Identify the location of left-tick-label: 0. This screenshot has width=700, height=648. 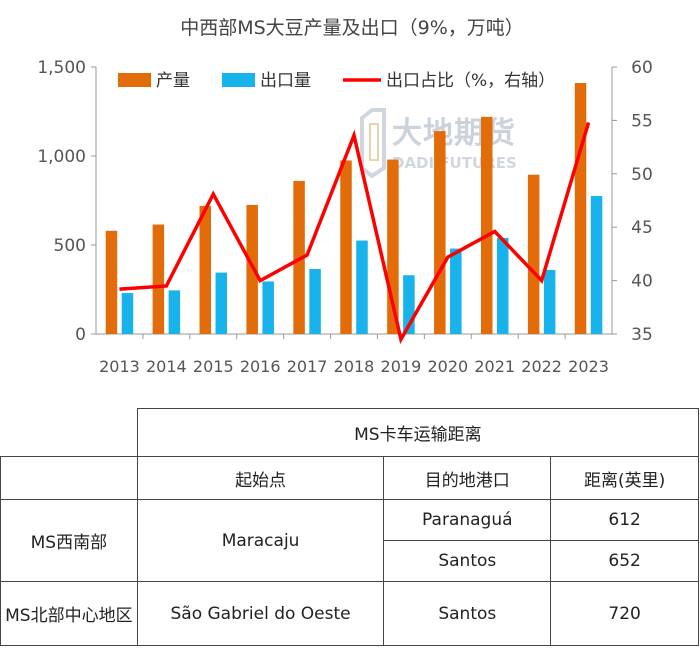
(80, 335).